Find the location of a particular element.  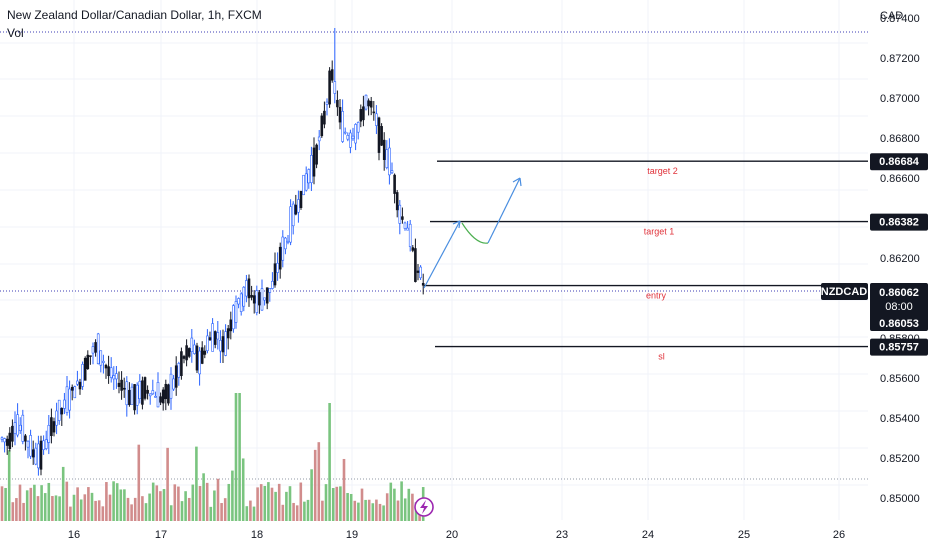

lightning-icon-bolt is located at coordinates (424, 507).